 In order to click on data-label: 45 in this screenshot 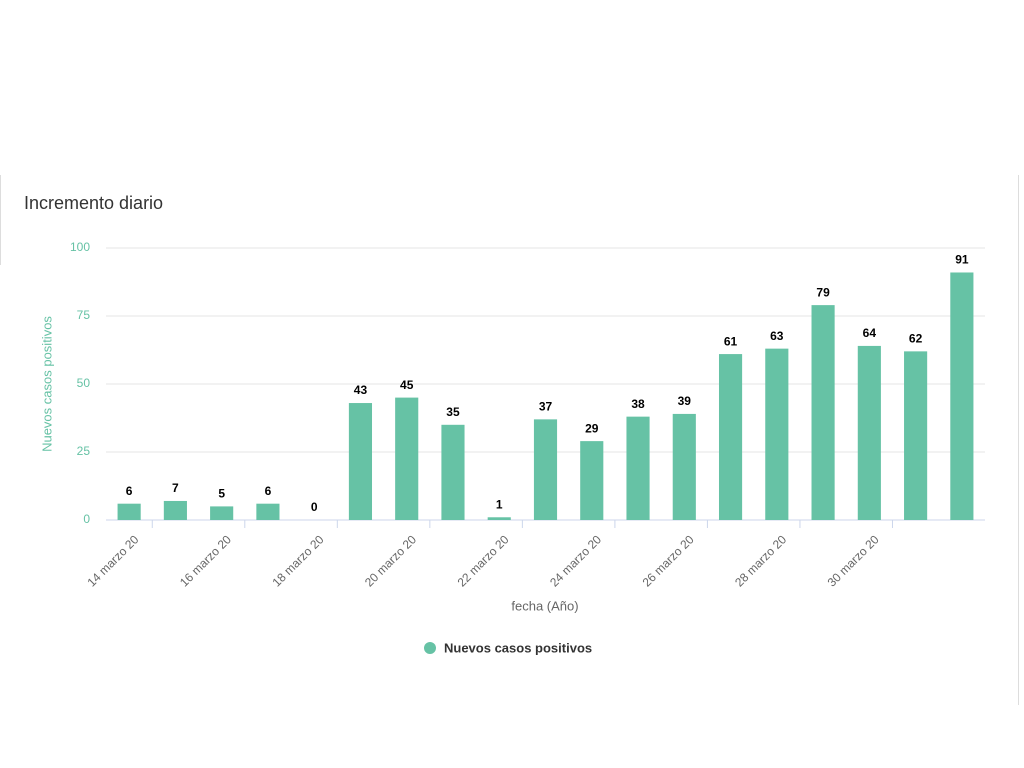, I will do `click(407, 385)`.